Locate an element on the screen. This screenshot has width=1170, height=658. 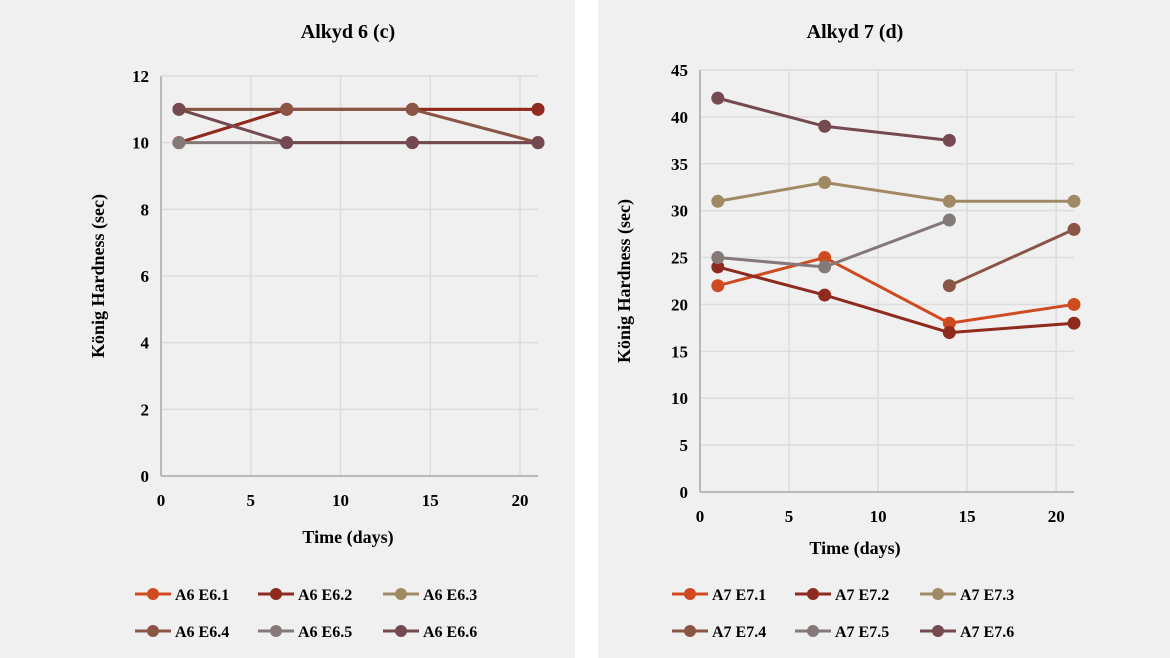
legend-item: A7 E7.4 is located at coordinates (719, 632).